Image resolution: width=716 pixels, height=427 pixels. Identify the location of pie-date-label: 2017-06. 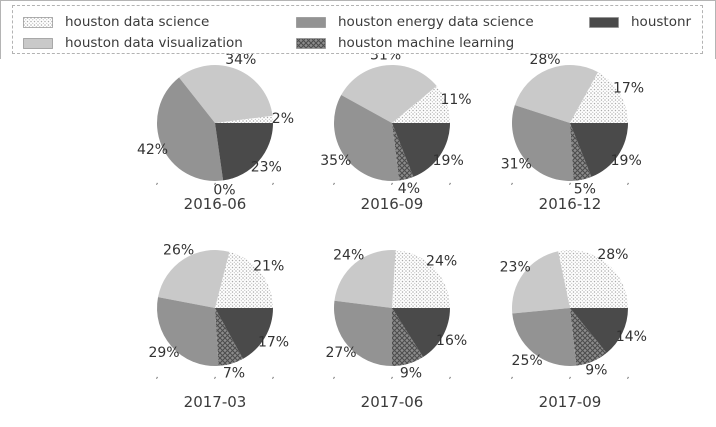
(392, 402).